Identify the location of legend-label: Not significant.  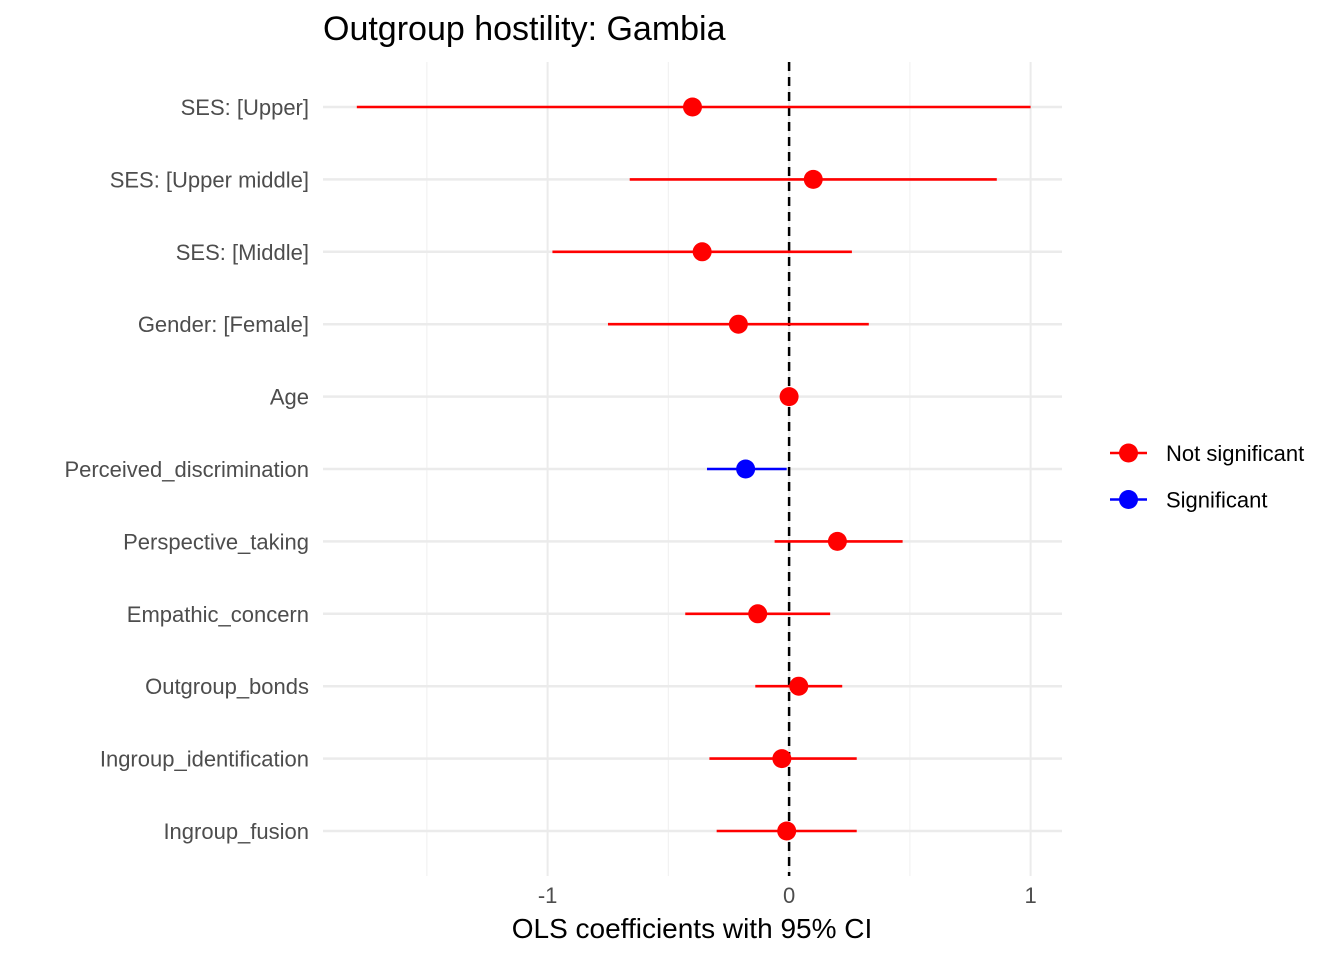
(1235, 453).